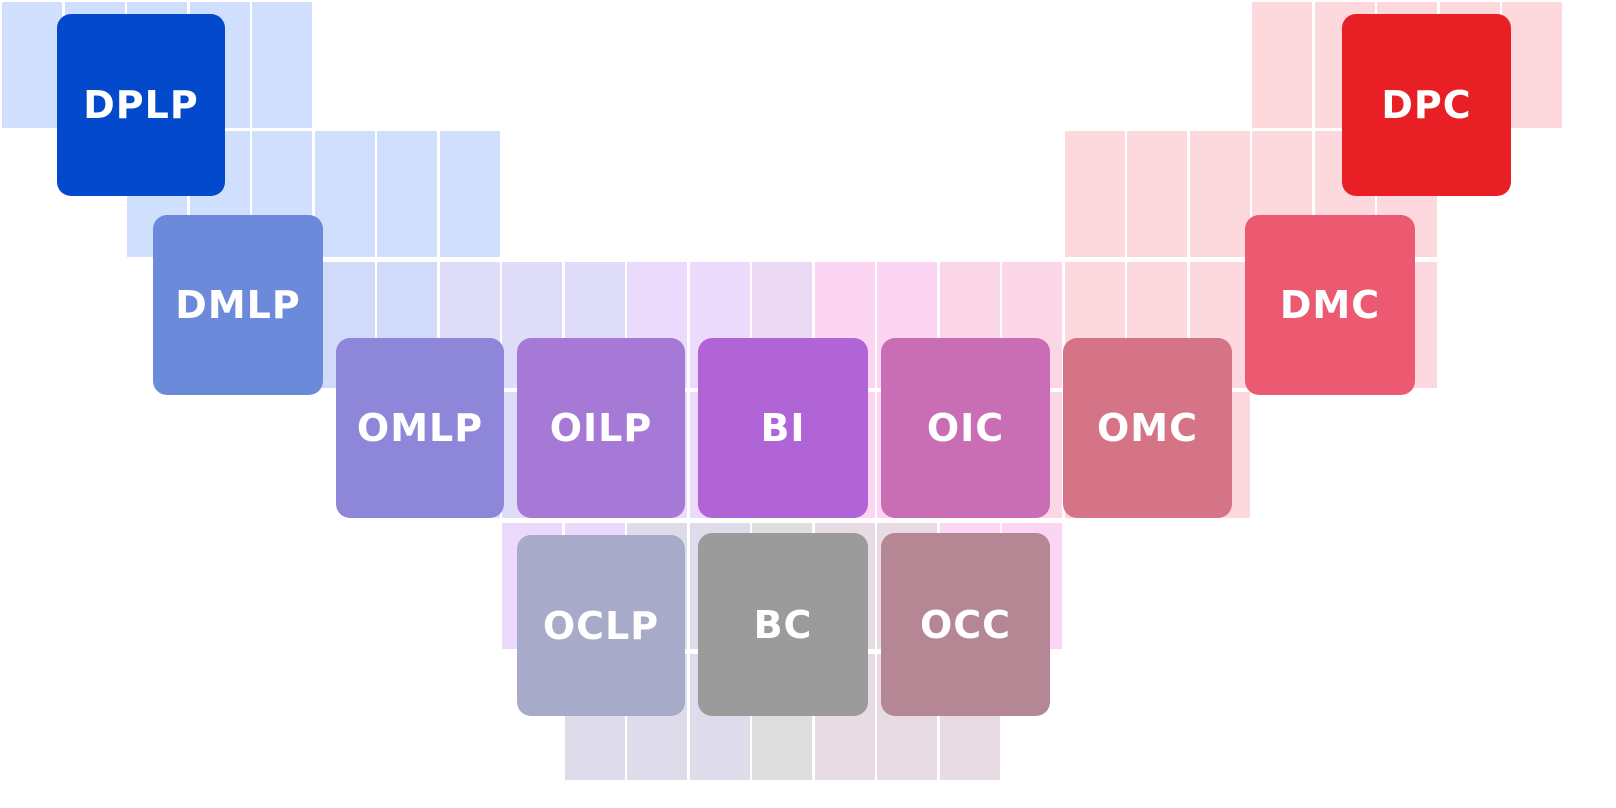 This screenshot has height=808, width=1616. I want to click on card-omc: OMC, so click(1147, 428).